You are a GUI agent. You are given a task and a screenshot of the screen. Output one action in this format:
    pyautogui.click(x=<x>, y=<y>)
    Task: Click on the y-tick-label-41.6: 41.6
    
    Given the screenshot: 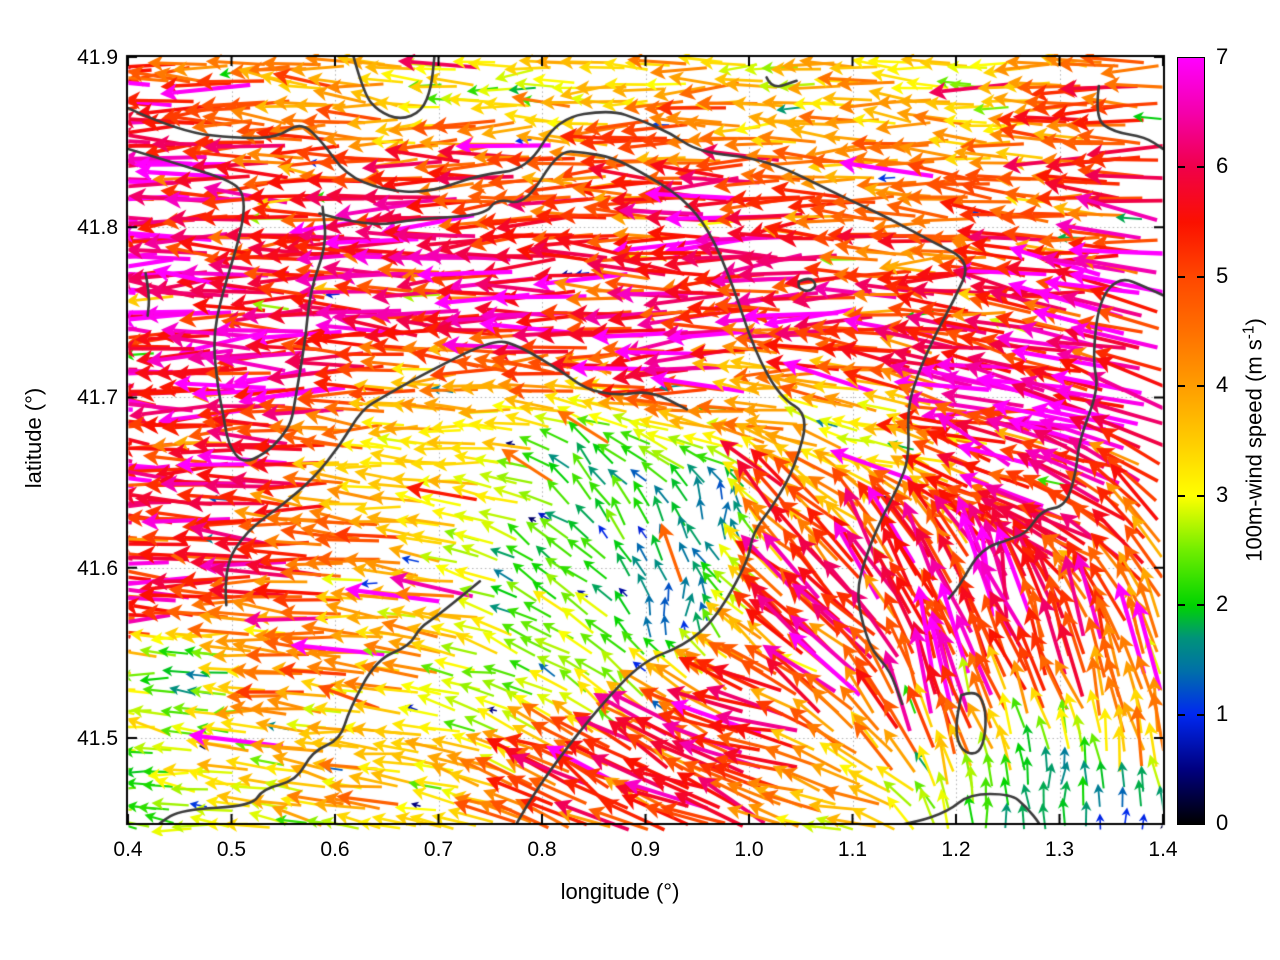 What is the action you would take?
    pyautogui.click(x=97, y=568)
    